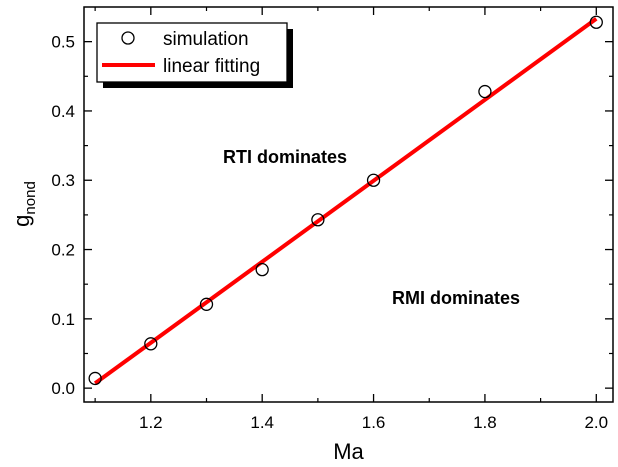  Describe the element at coordinates (151, 422) in the screenshot. I see `x-tick-label: 1.2` at that location.